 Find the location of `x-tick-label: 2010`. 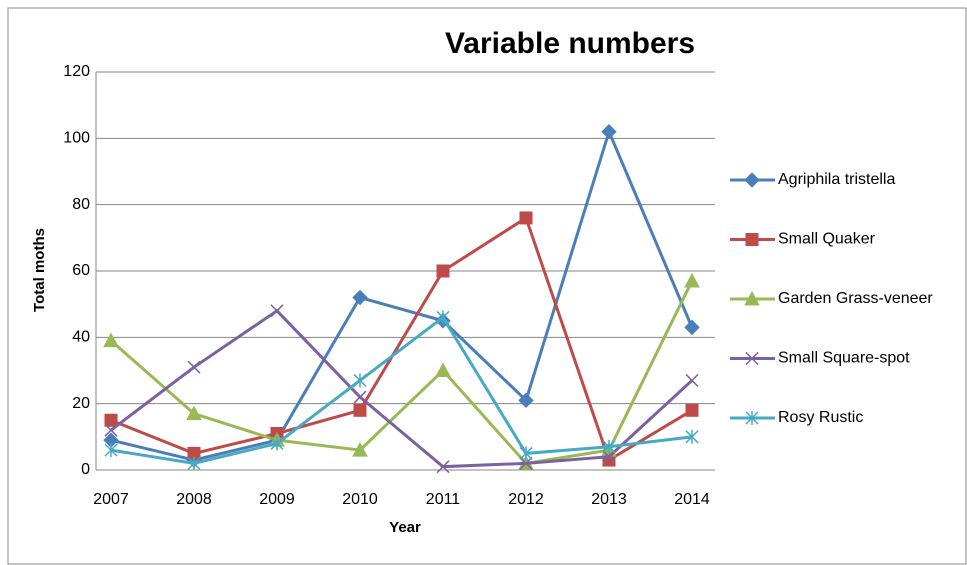

x-tick-label: 2010 is located at coordinates (360, 499).